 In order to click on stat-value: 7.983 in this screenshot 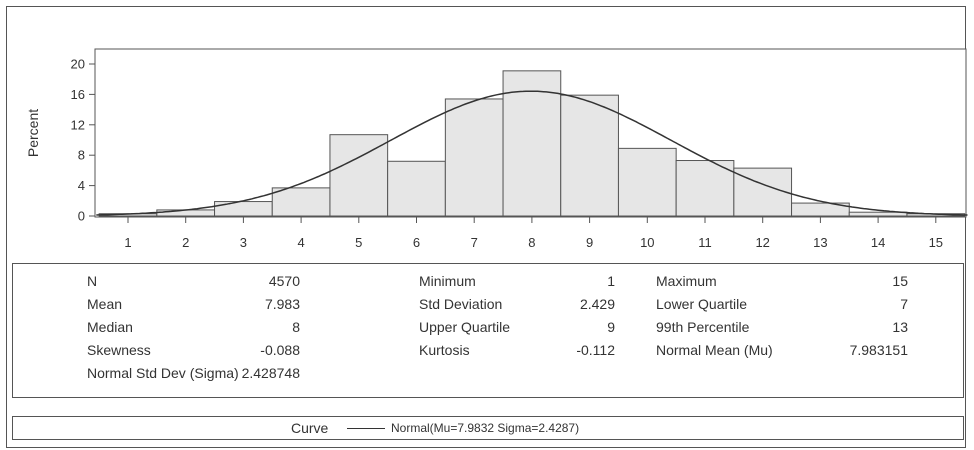, I will do `click(282, 304)`.